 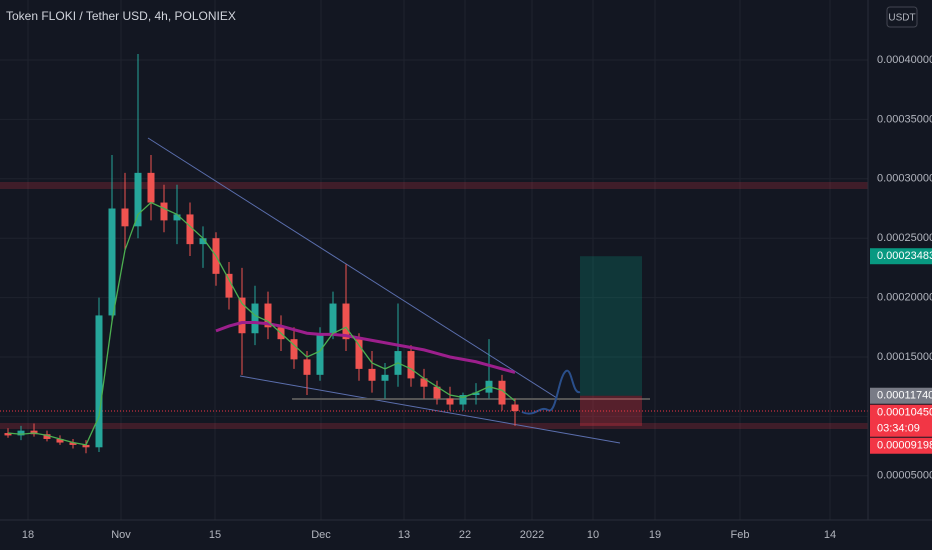 I want to click on x-tick-label: 2022, so click(x=532, y=535).